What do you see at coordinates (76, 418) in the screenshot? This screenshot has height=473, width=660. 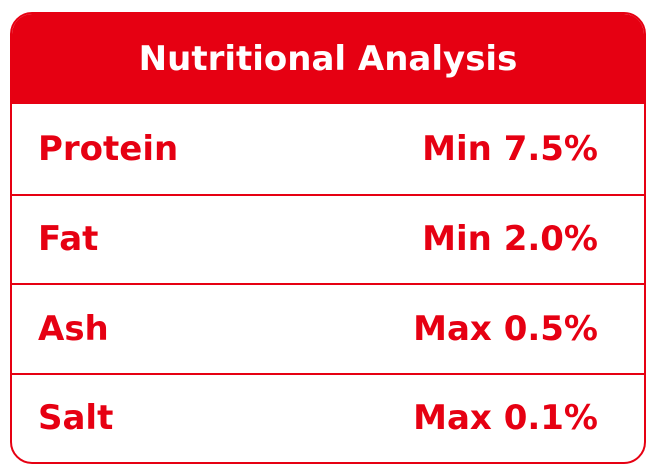 I see `nutrient-name: Salt` at bounding box center [76, 418].